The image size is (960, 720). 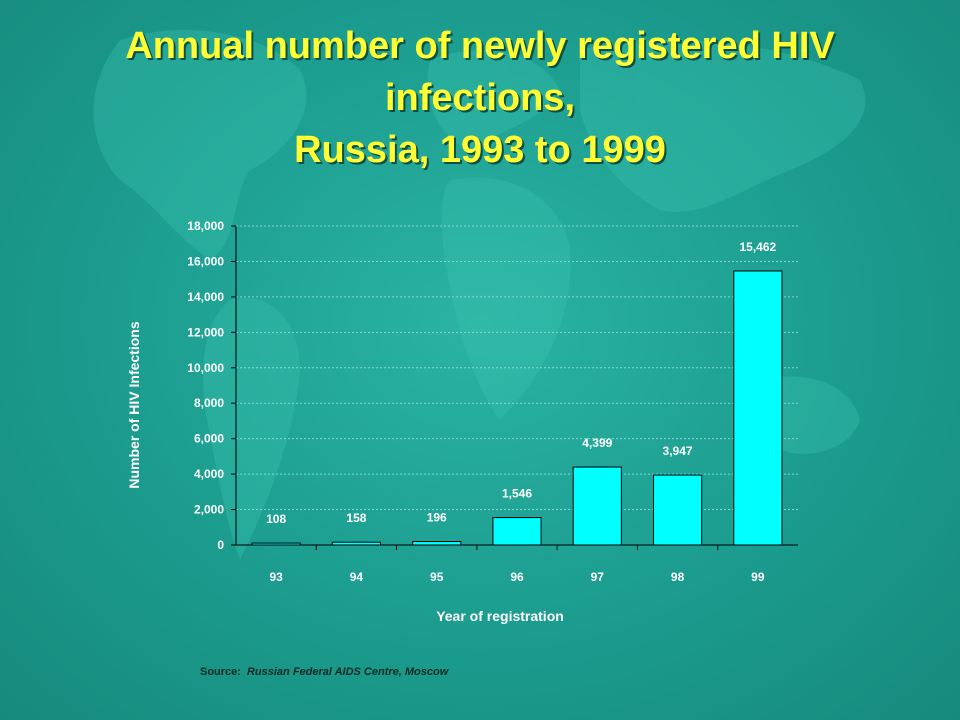 What do you see at coordinates (276, 519) in the screenshot?
I see `data-label-93: 108` at bounding box center [276, 519].